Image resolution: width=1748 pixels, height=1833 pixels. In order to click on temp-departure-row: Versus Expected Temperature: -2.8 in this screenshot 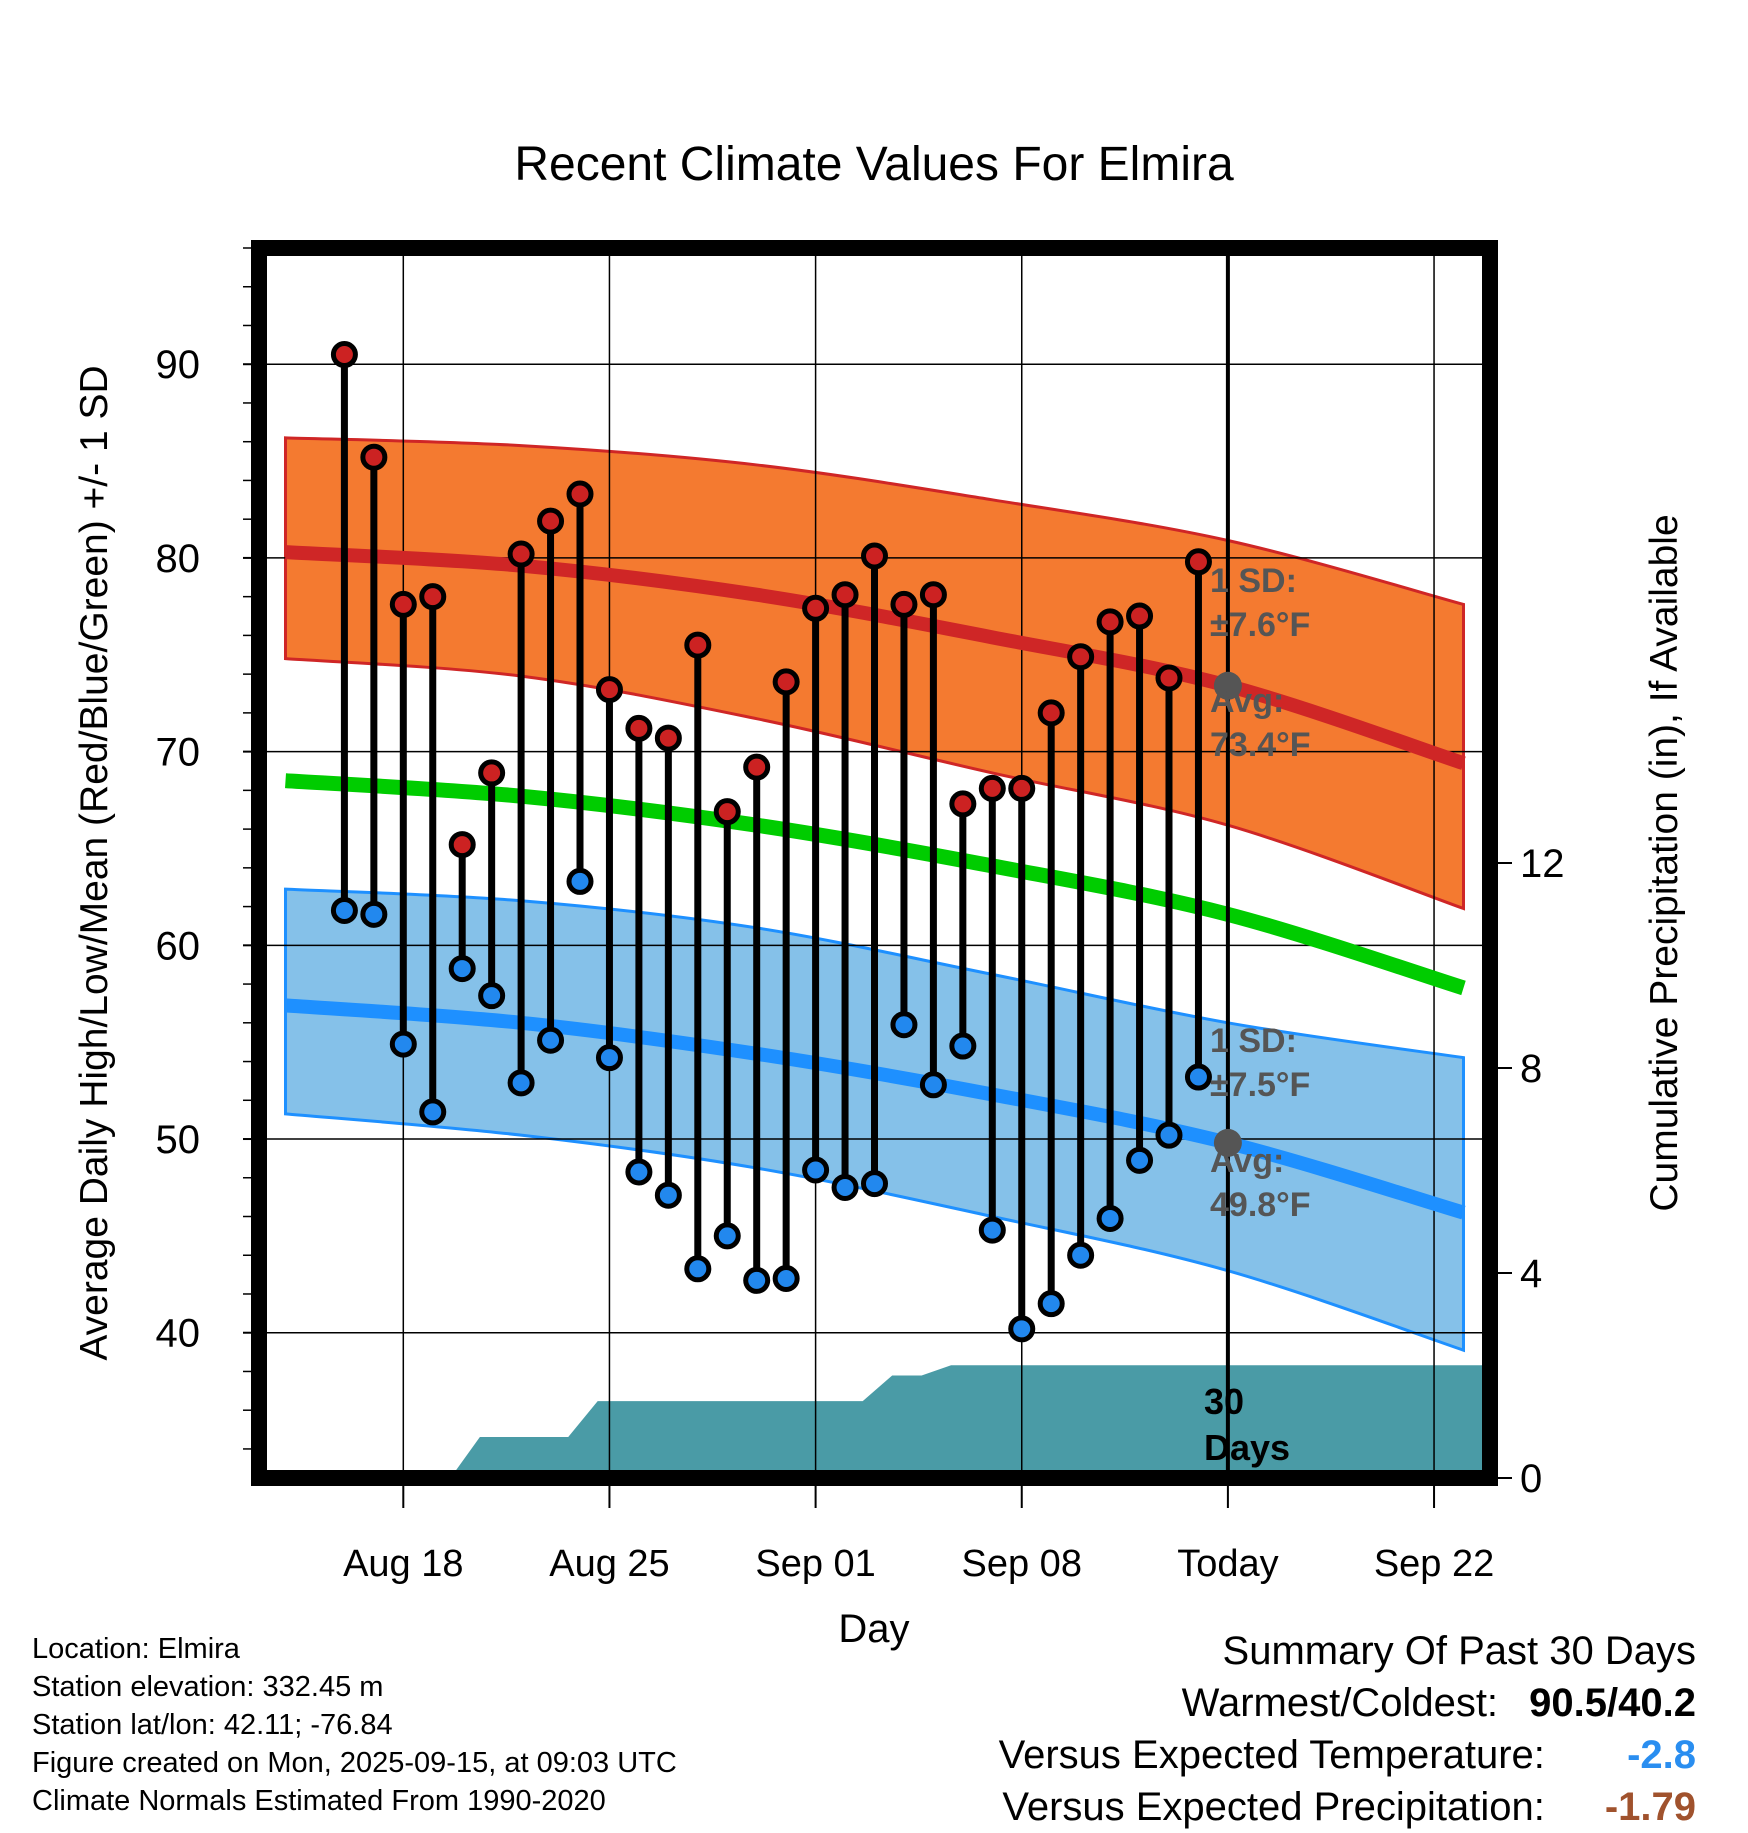, I will do `click(1347, 1755)`.